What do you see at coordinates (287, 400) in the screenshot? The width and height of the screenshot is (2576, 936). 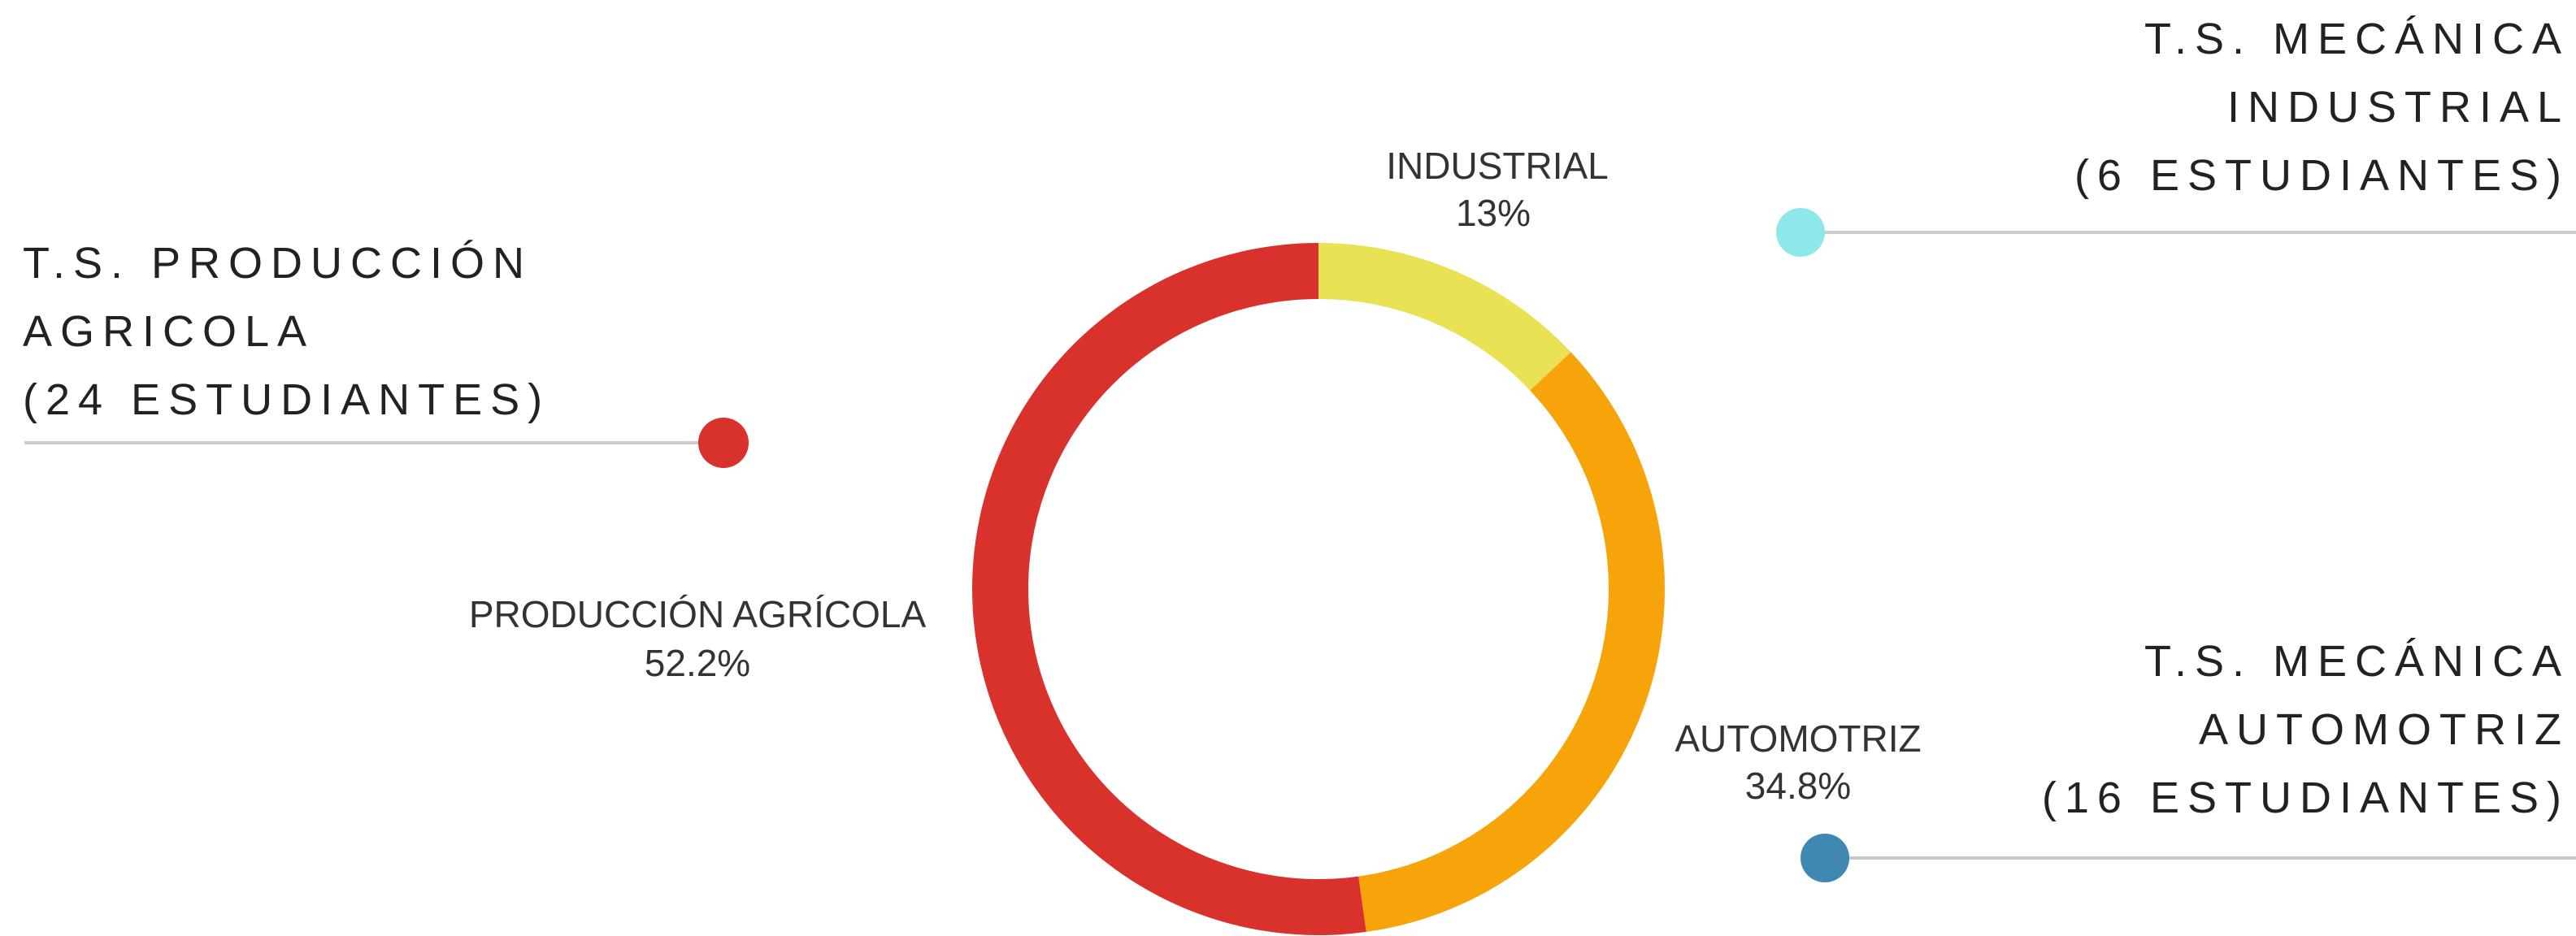 I see `callout-agricola-line-3: (24 ESTUDIANTES)` at bounding box center [287, 400].